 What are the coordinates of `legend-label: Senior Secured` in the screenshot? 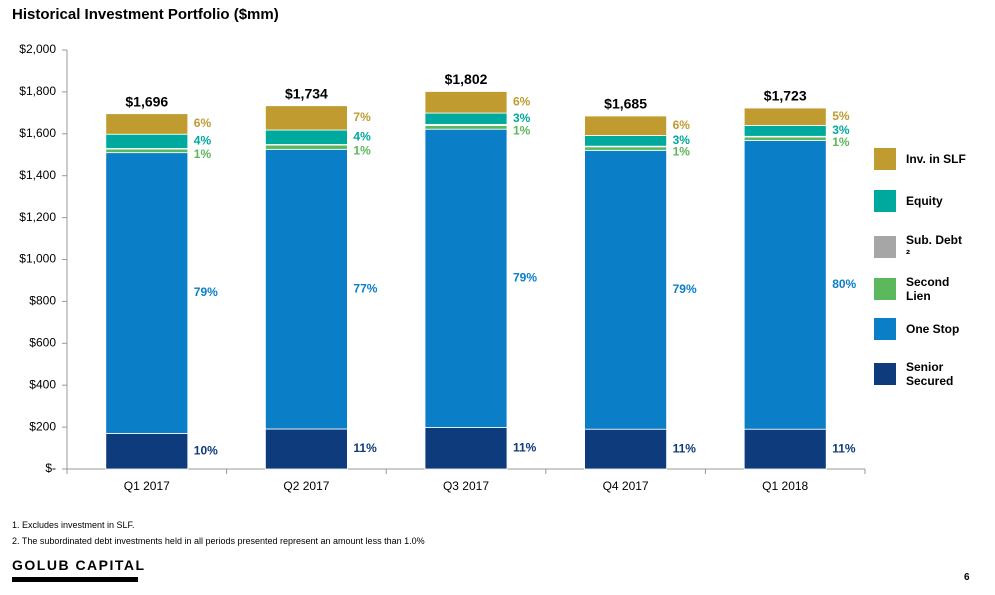 It's located at (930, 374).